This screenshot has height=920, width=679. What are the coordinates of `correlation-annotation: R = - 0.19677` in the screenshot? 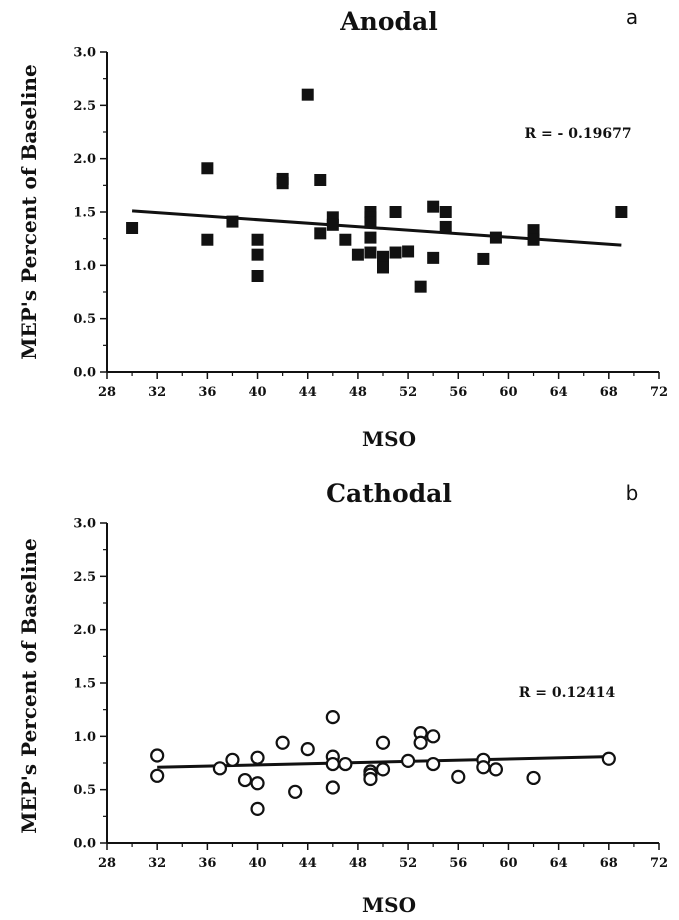 It's located at (577, 134).